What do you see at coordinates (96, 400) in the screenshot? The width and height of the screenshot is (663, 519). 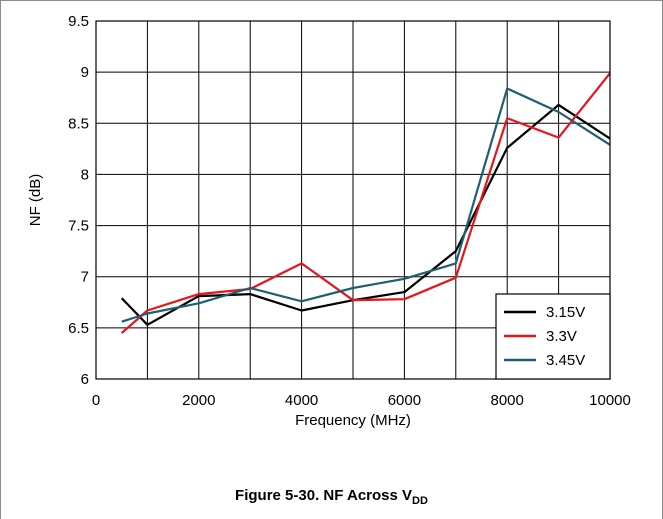 I see `x-tick-label: 0` at bounding box center [96, 400].